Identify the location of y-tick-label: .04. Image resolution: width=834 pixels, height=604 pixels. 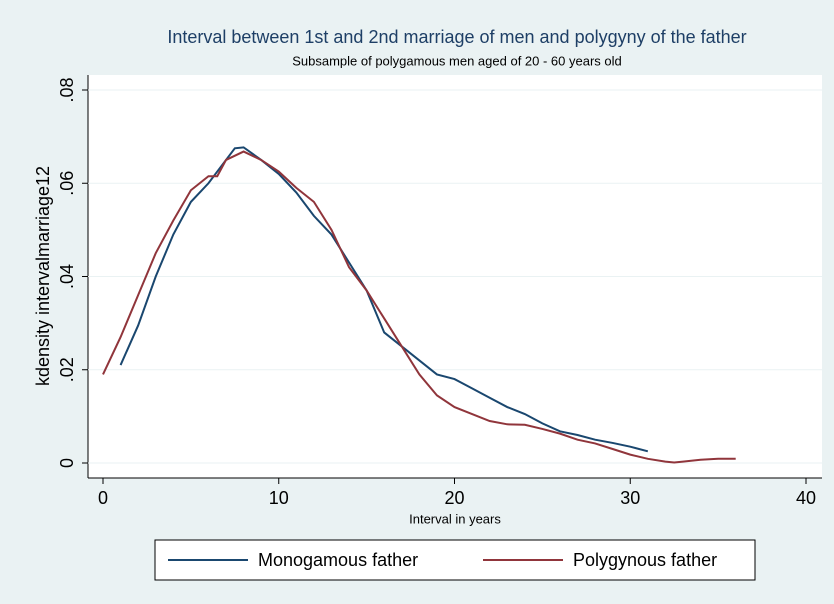
(67, 276).